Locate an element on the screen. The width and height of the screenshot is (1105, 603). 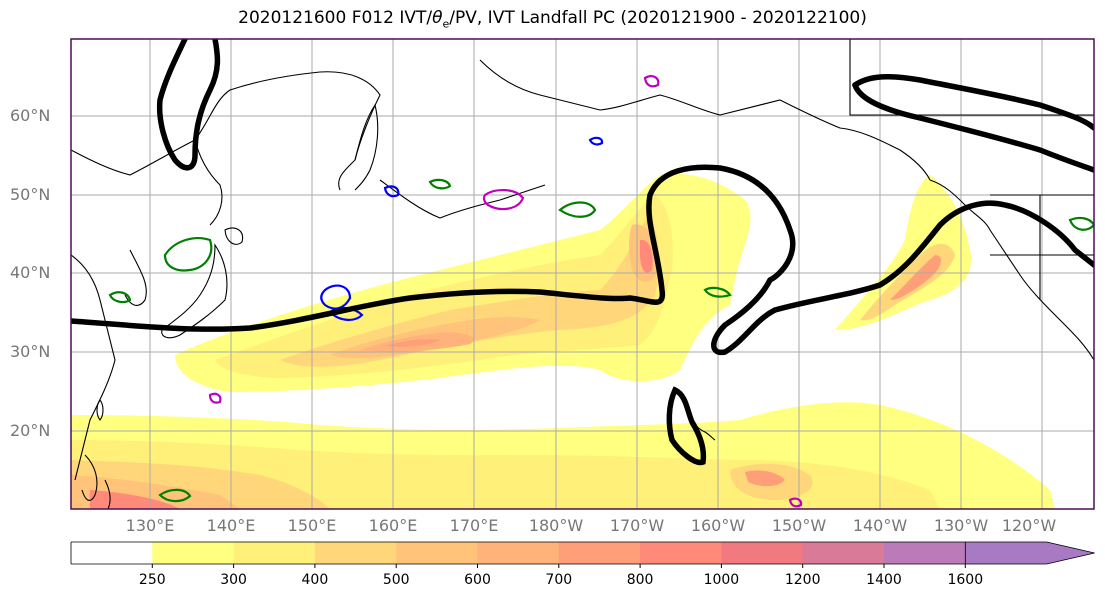
coast-korea is located at coordinates (135, 277).